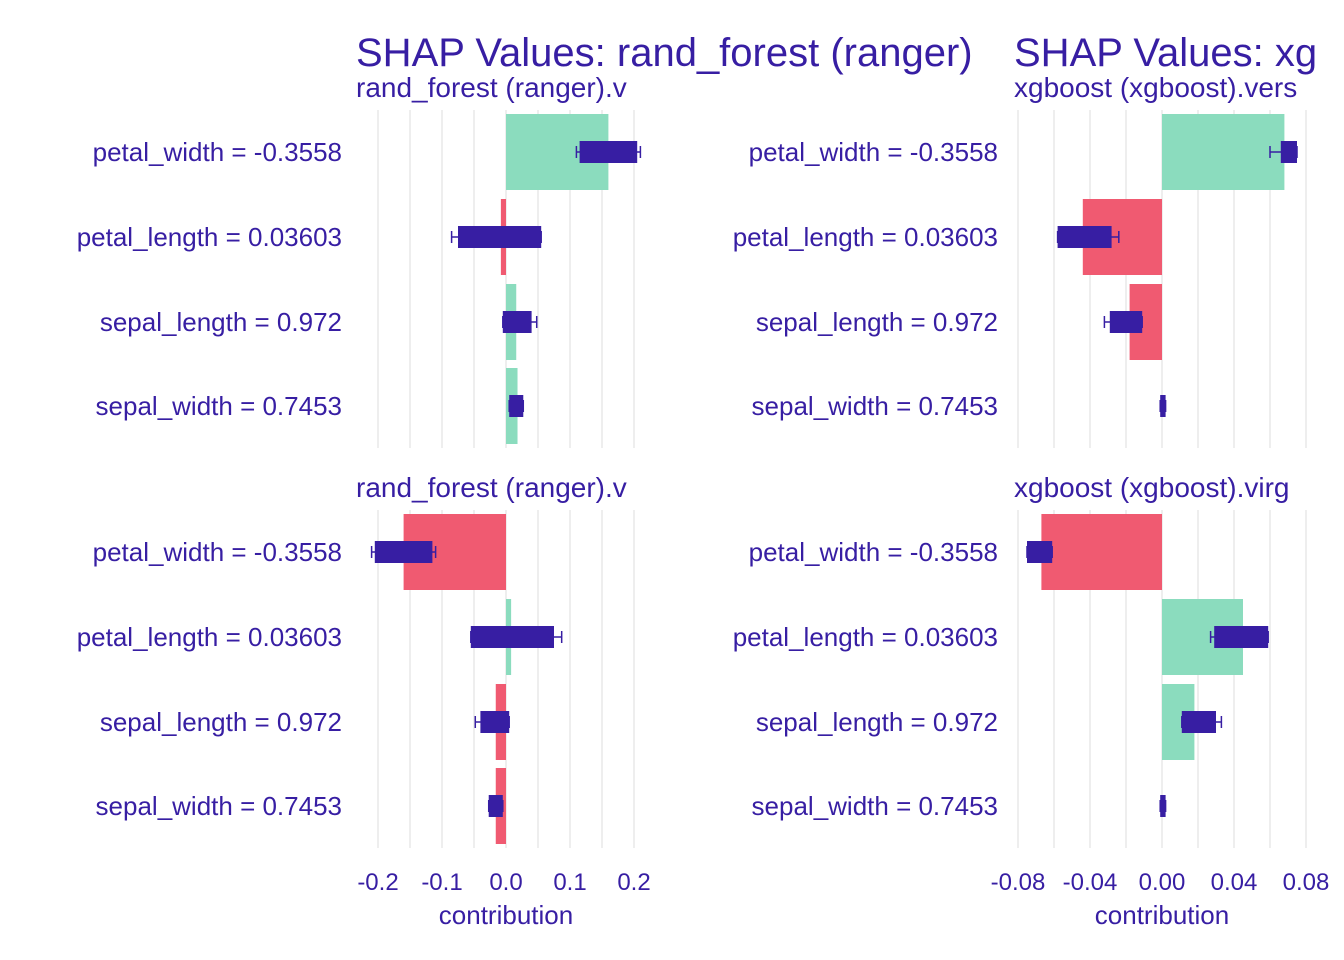 Image resolution: width=1344 pixels, height=960 pixels. I want to click on x-tick-label: 0.08, so click(1306, 882).